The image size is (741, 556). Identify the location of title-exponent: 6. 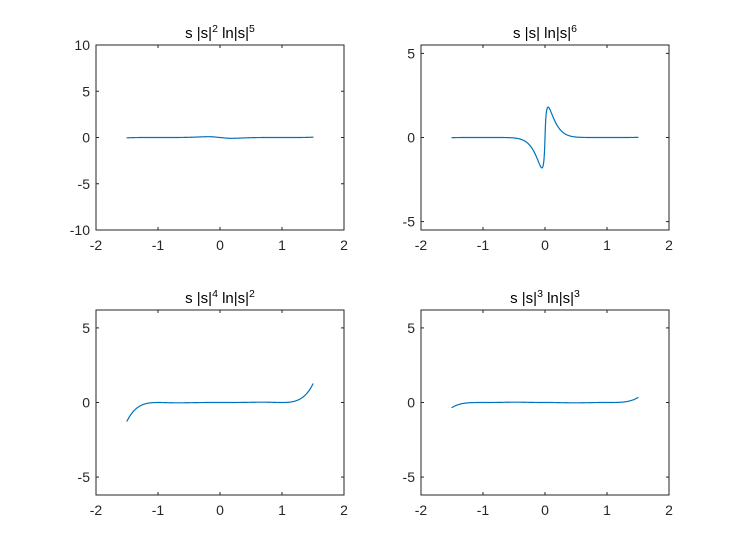
(574, 29).